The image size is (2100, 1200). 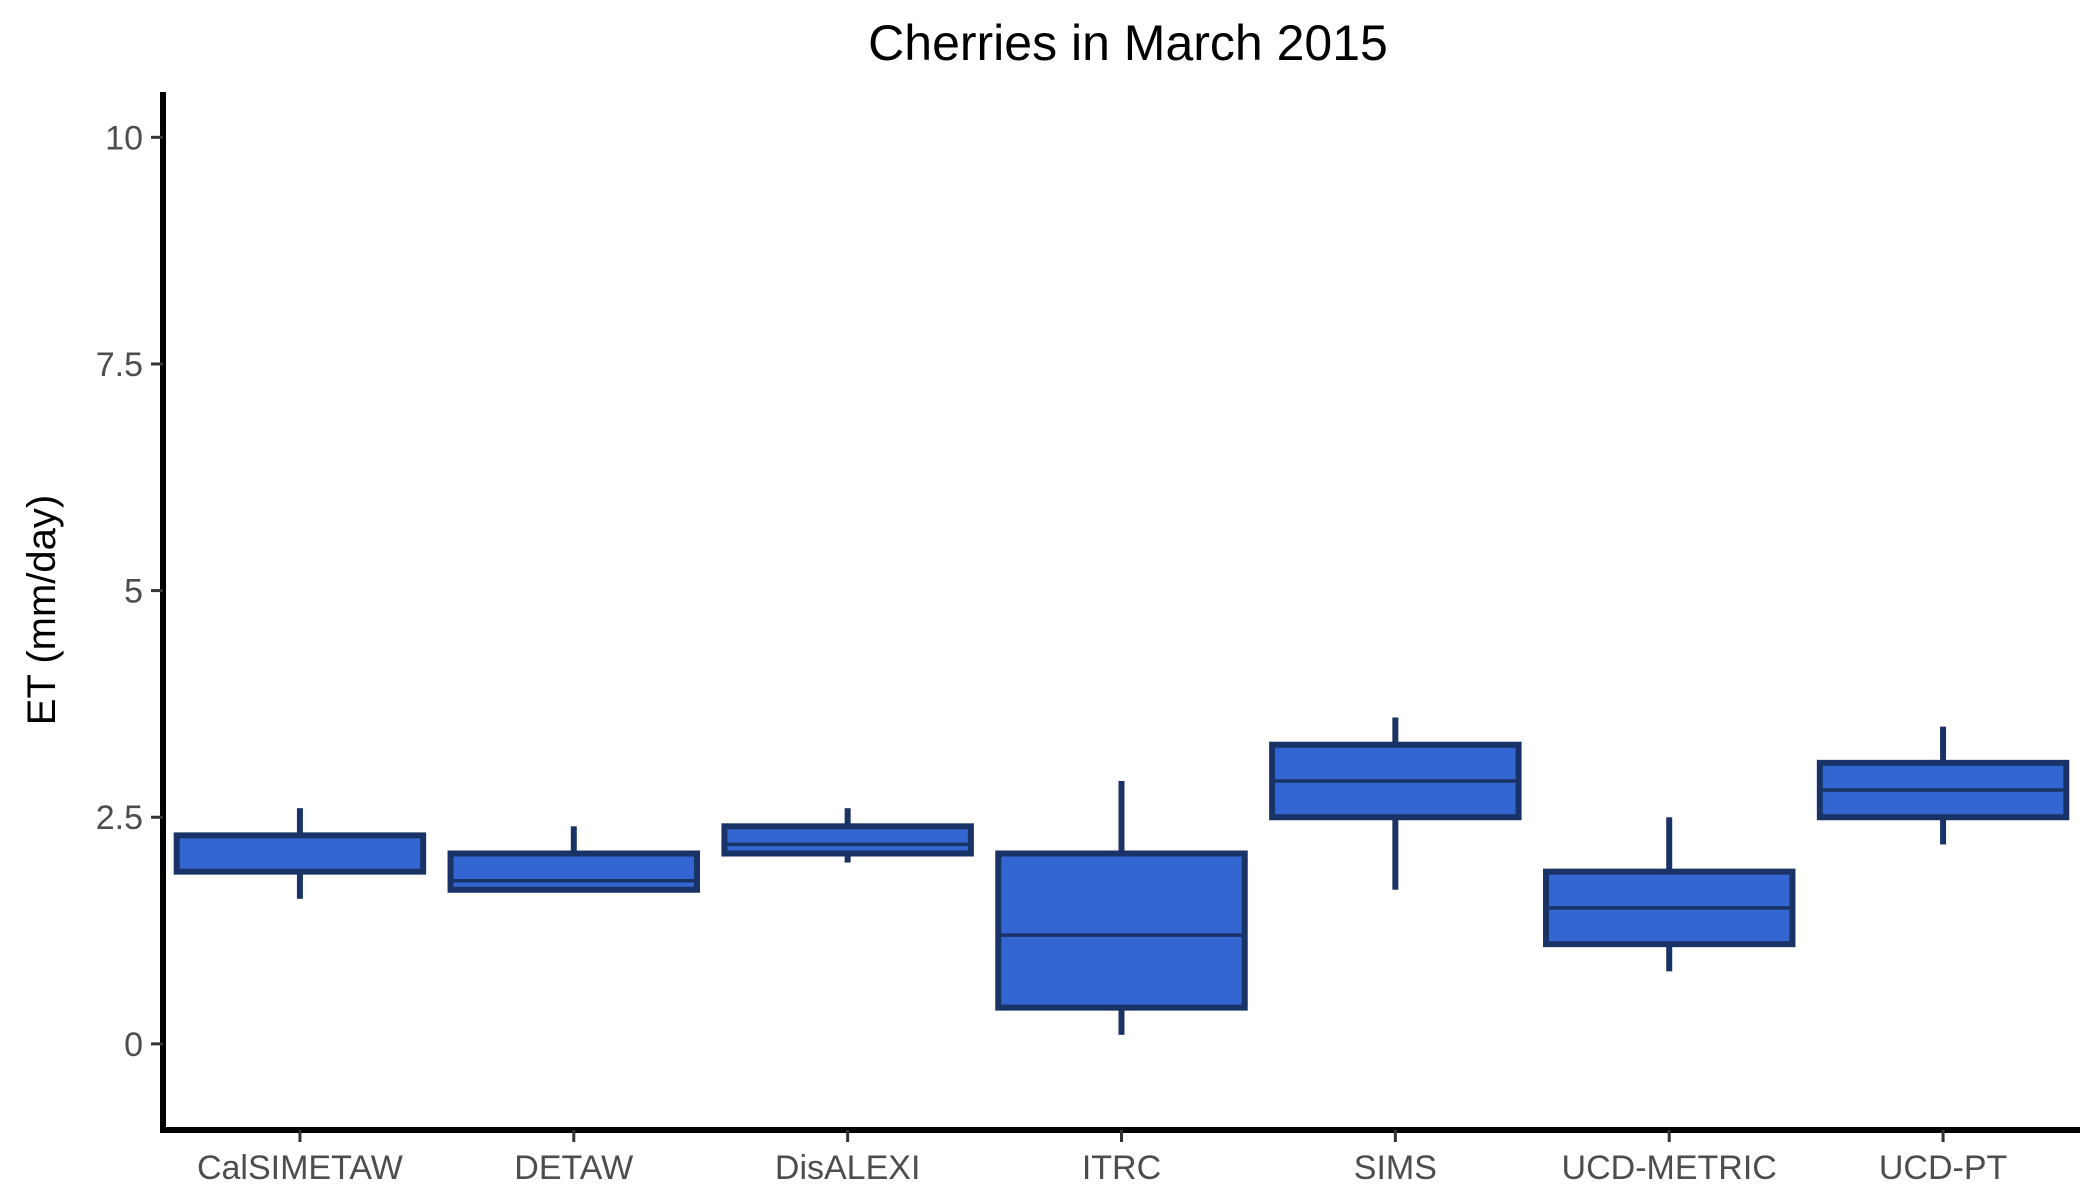 What do you see at coordinates (1395, 803) in the screenshot?
I see `box-sims` at bounding box center [1395, 803].